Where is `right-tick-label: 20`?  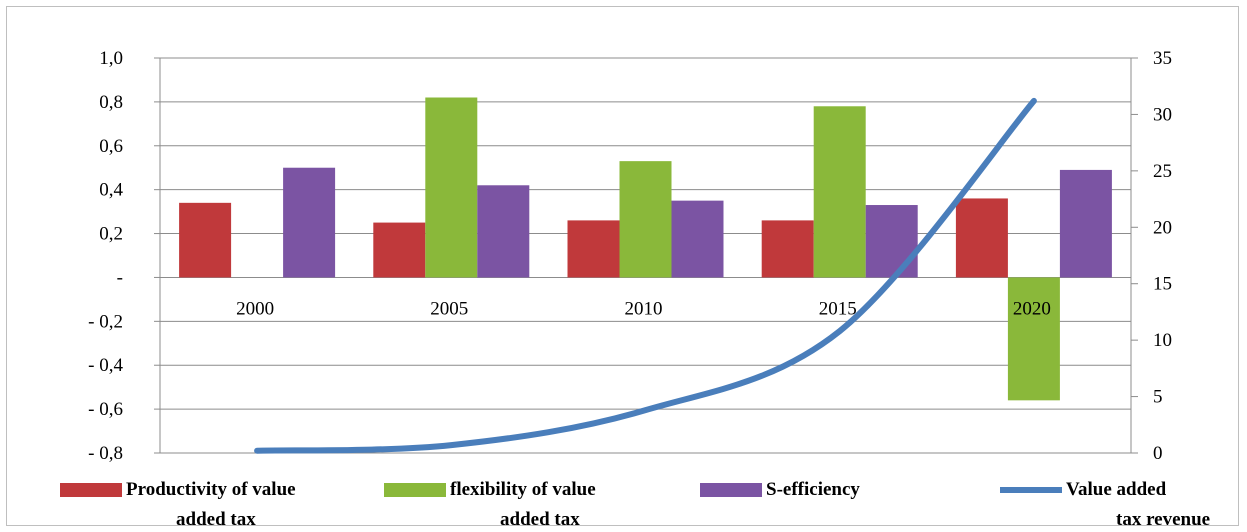
right-tick-label: 20 is located at coordinates (1162, 227).